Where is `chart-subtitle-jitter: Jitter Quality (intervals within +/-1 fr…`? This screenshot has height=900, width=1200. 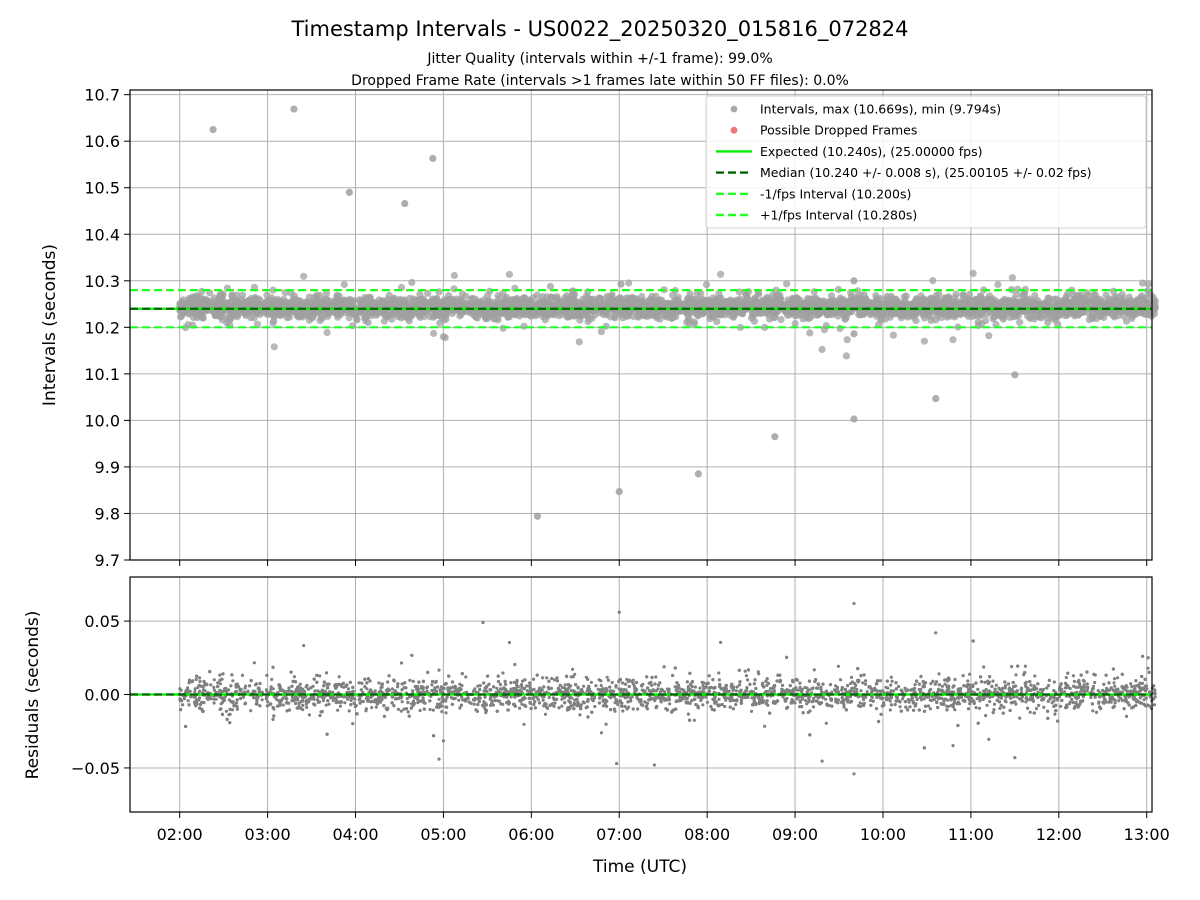 chart-subtitle-jitter: Jitter Quality (intervals within +/-1 fr… is located at coordinates (599, 59).